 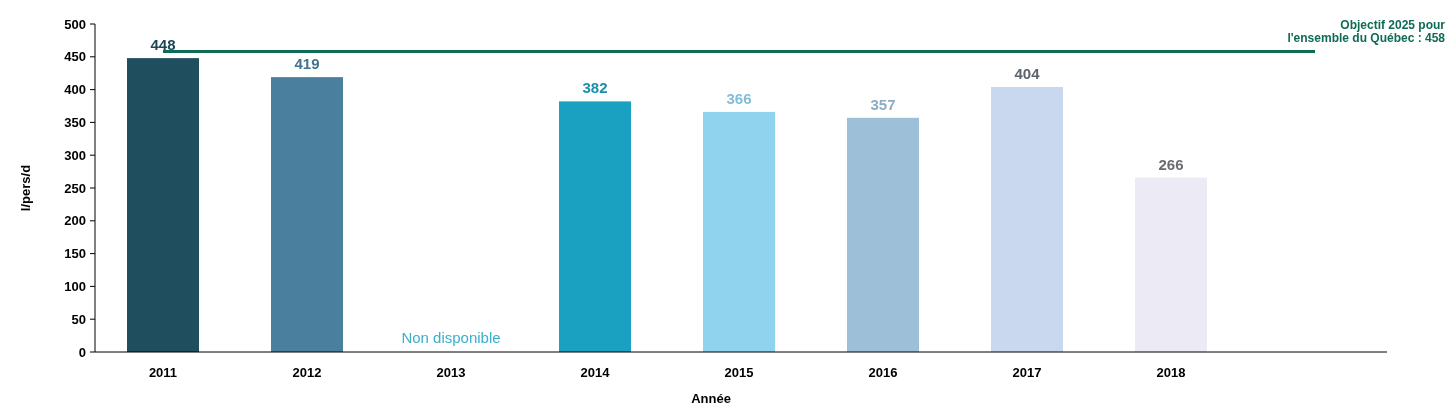 I want to click on data-label: 266, so click(x=1171, y=164).